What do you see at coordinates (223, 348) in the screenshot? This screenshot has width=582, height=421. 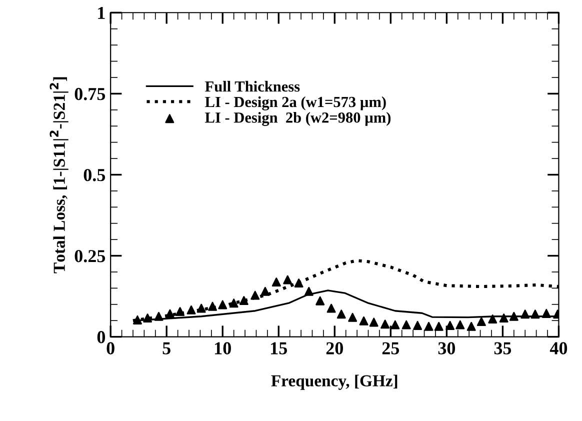 I see `x-tick-label: 10` at bounding box center [223, 348].